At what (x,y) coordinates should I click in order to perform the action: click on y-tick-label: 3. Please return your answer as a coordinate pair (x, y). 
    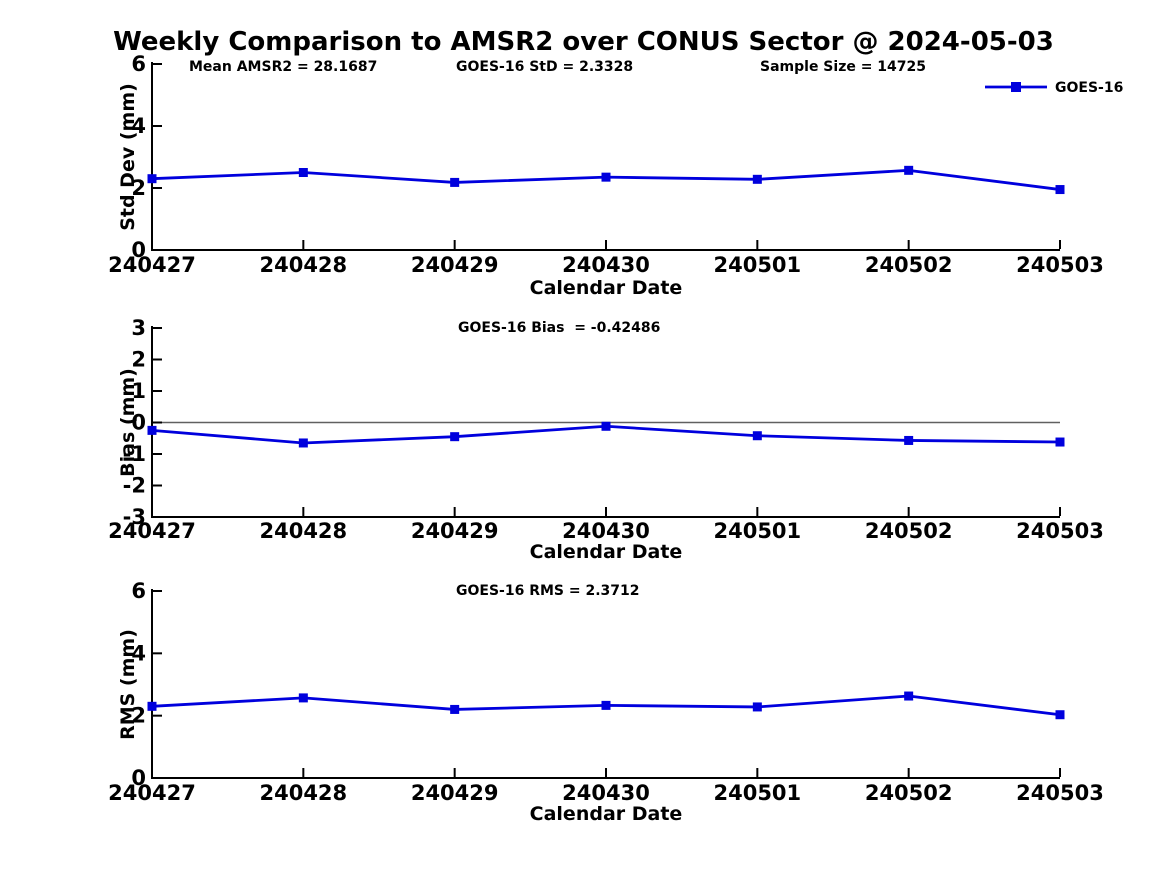
    Looking at the image, I should click on (138, 328).